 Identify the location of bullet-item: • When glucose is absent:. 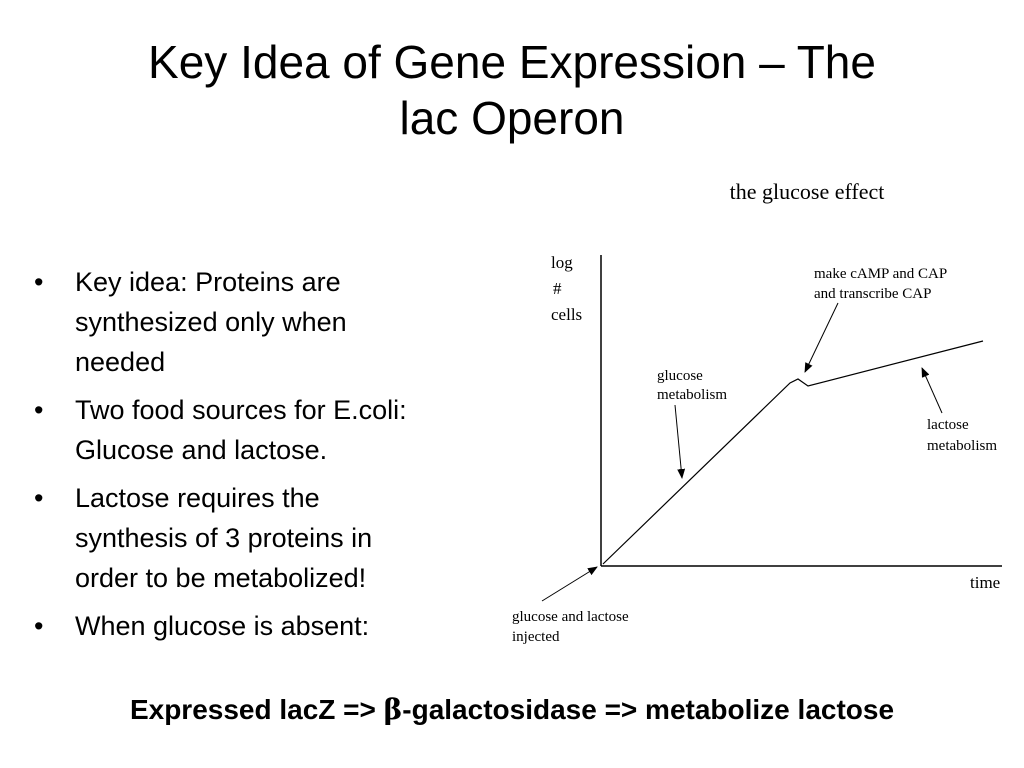
(270, 626).